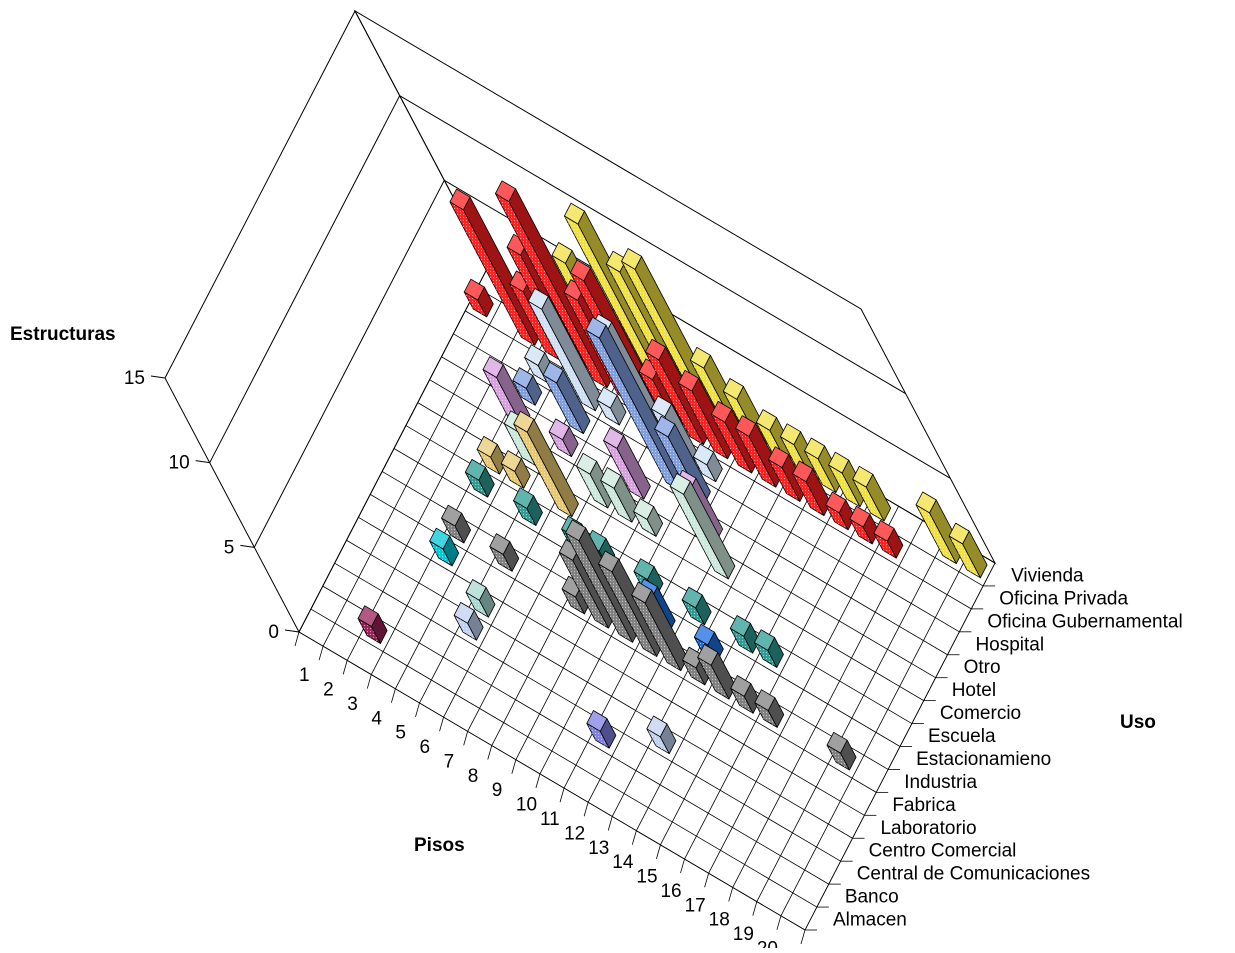  What do you see at coordinates (767, 943) in the screenshot?
I see `x-tick-label: 20` at bounding box center [767, 943].